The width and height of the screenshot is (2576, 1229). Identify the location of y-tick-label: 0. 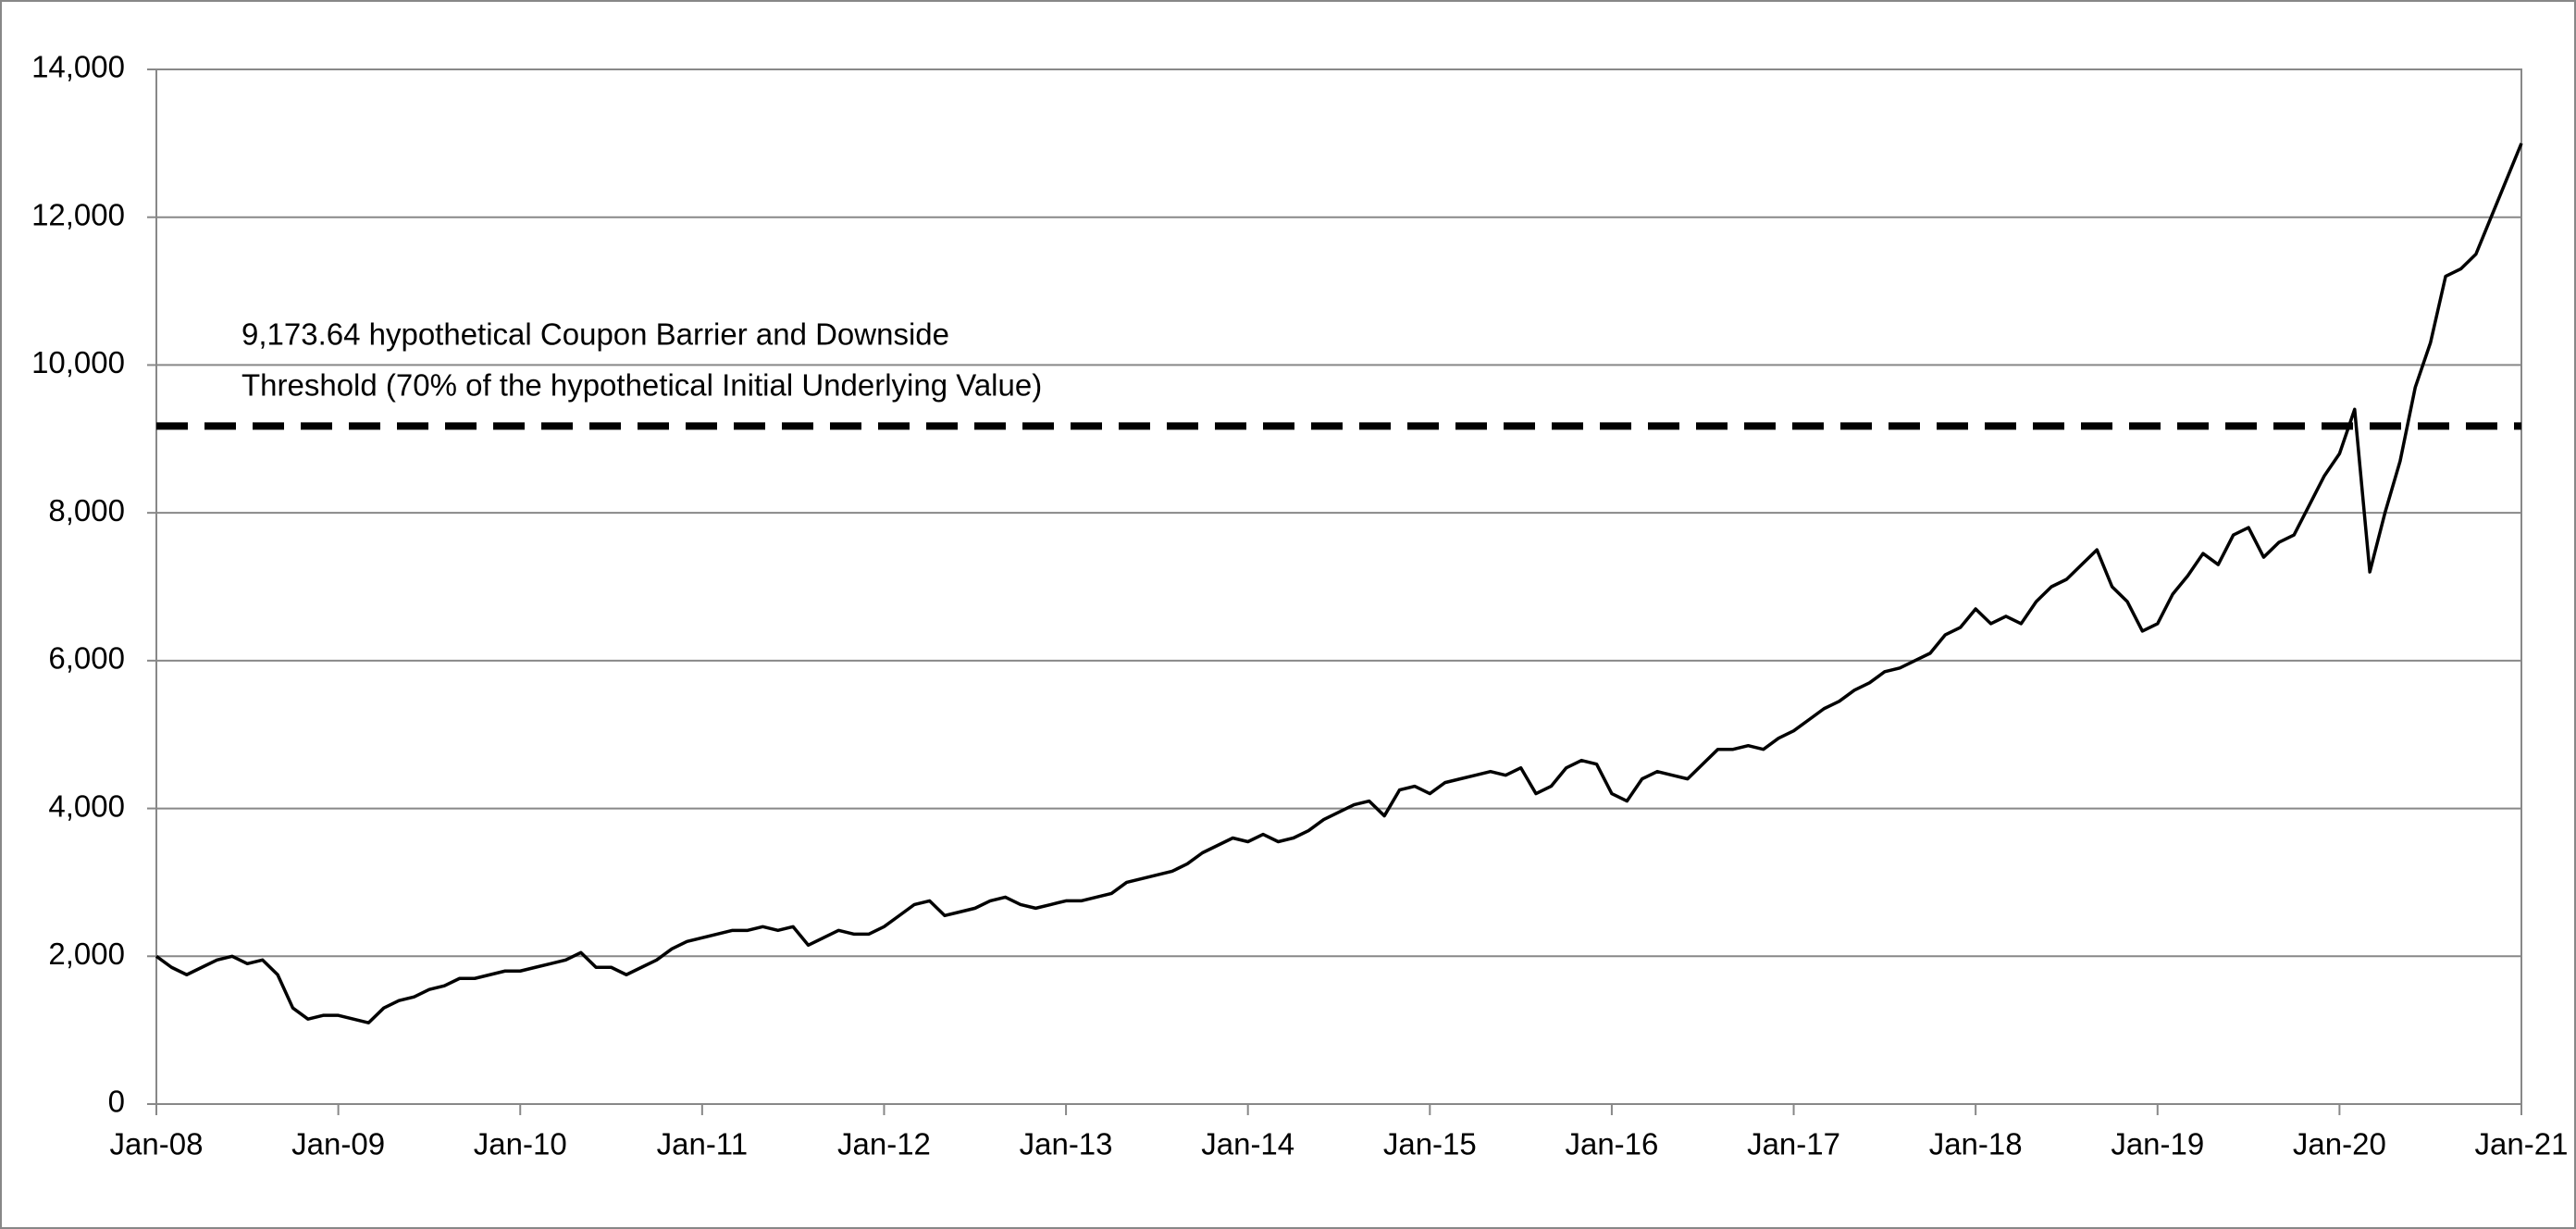
(117, 1102).